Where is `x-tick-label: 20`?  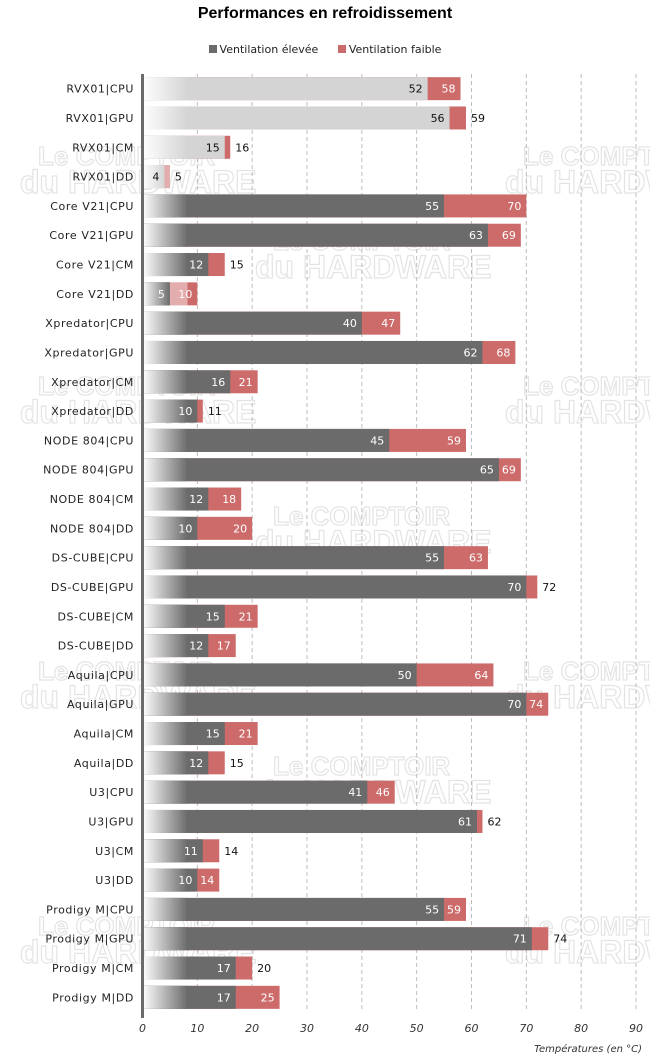
x-tick-label: 20 is located at coordinates (252, 1028).